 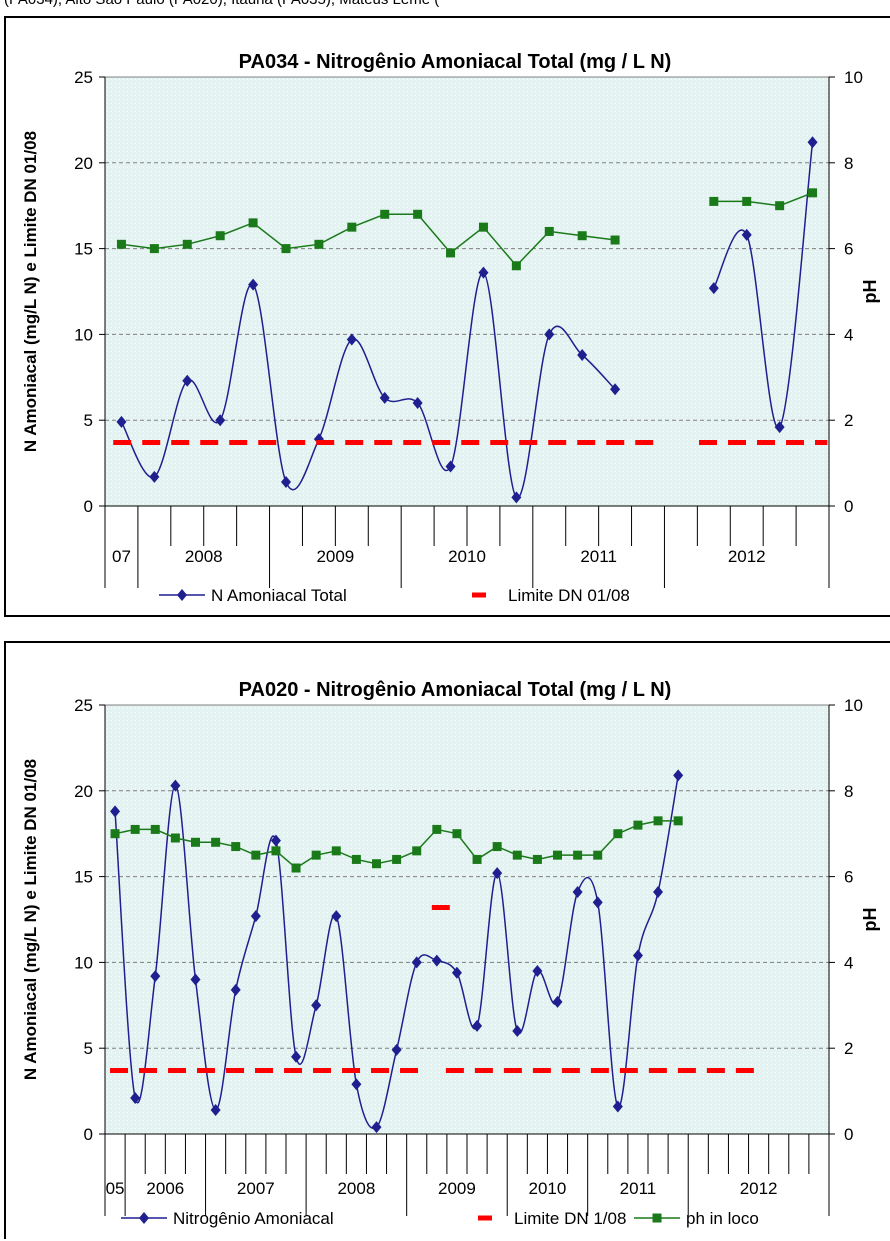 What do you see at coordinates (88, 420) in the screenshot?
I see `y-tick-label: 5` at bounding box center [88, 420].